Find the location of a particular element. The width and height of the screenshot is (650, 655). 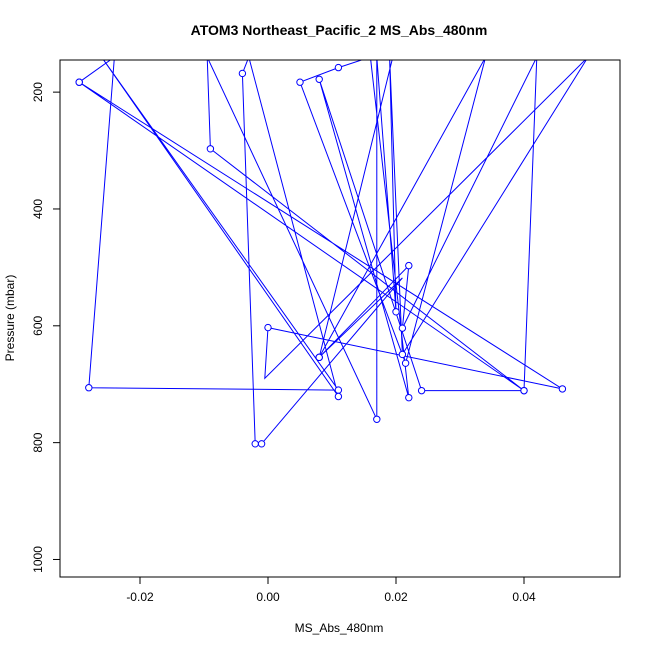

x-axis: -0.02 0.00 0.02 0.04 is located at coordinates (331, 590).